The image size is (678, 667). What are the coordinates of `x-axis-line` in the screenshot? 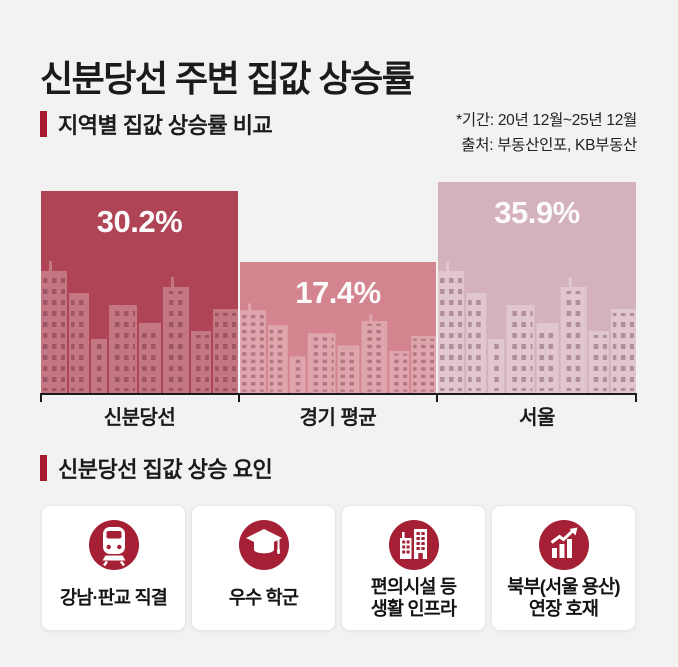 It's located at (338, 394).